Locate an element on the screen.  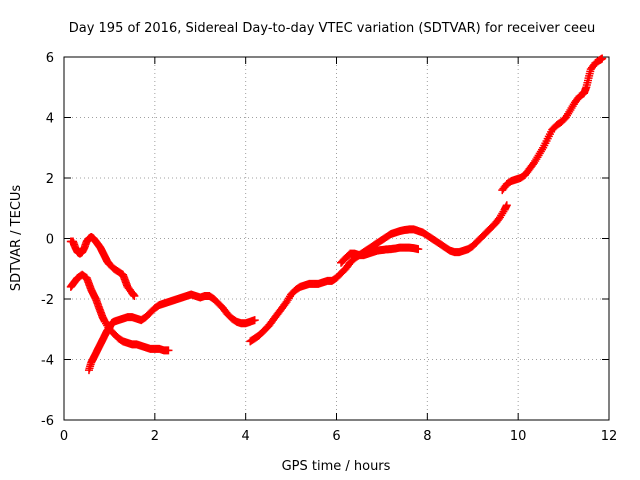
x-tick-label: 12 is located at coordinates (609, 436).